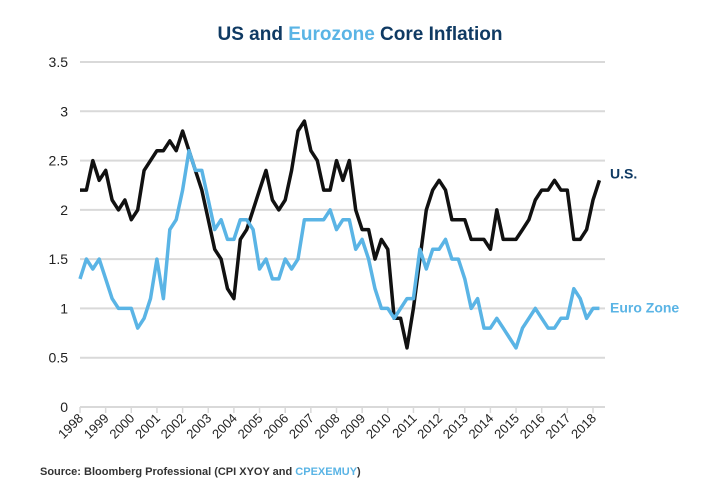  Describe the element at coordinates (121, 426) in the screenshot. I see `x-tick-label: 2000` at that location.